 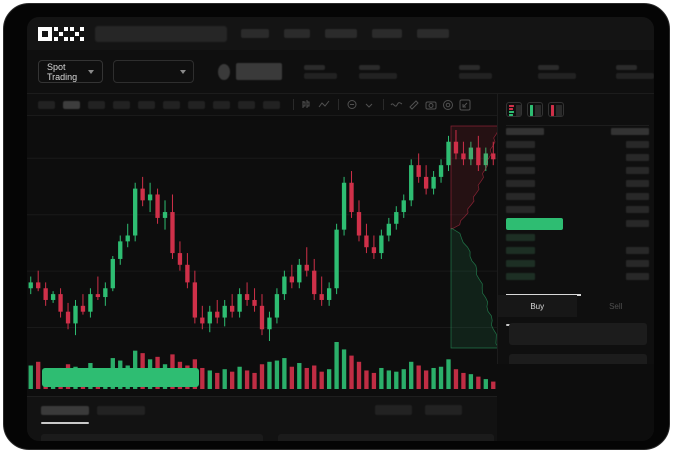 I want to click on buy-sell-tabs: Buy Sell, so click(x=576, y=306).